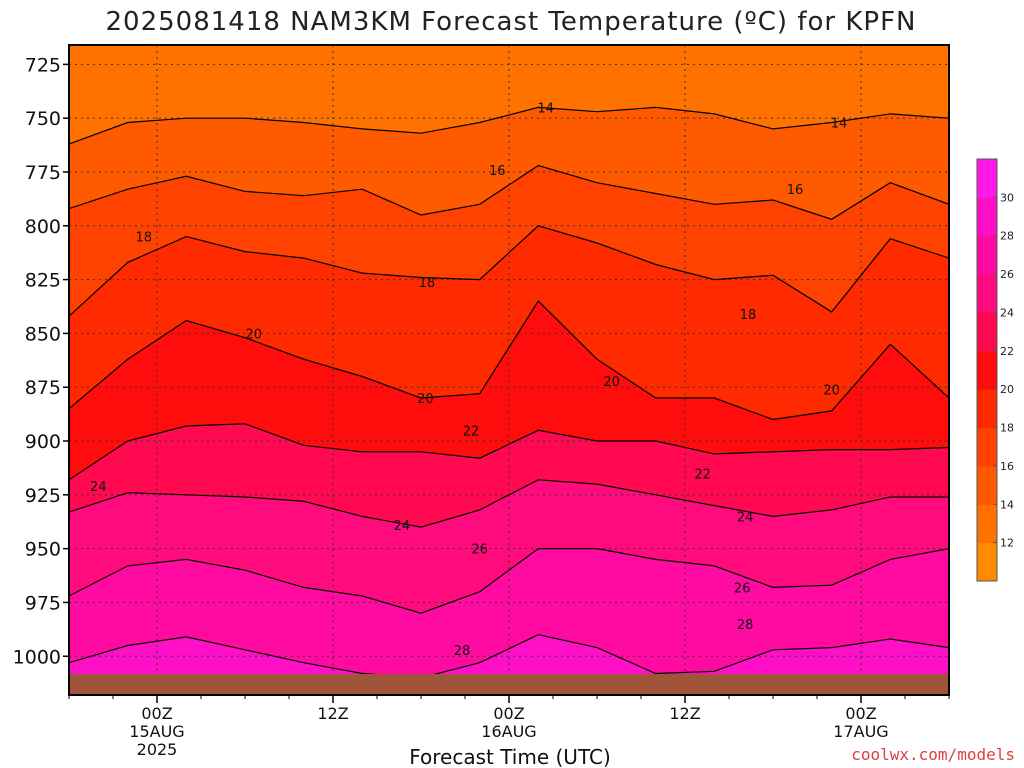  What do you see at coordinates (860, 731) in the screenshot?
I see `xtick-date-4: 17AUG` at bounding box center [860, 731].